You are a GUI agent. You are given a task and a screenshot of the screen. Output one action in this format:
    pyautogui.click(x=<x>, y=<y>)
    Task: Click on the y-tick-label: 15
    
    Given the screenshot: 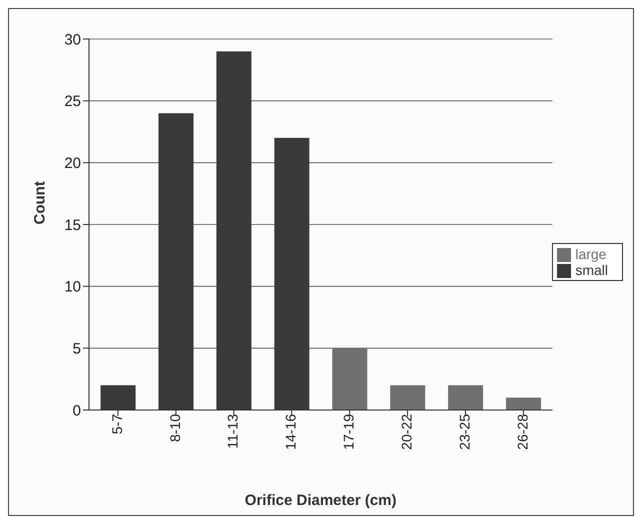 What is the action you would take?
    pyautogui.click(x=72, y=225)
    